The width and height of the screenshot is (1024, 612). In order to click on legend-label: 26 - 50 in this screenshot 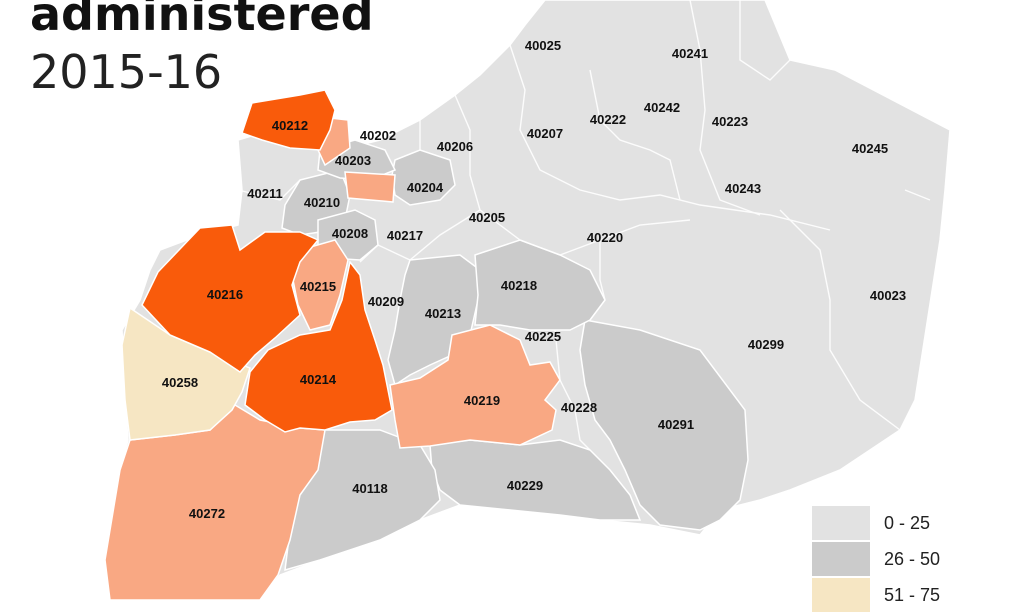, I will do `click(912, 559)`.